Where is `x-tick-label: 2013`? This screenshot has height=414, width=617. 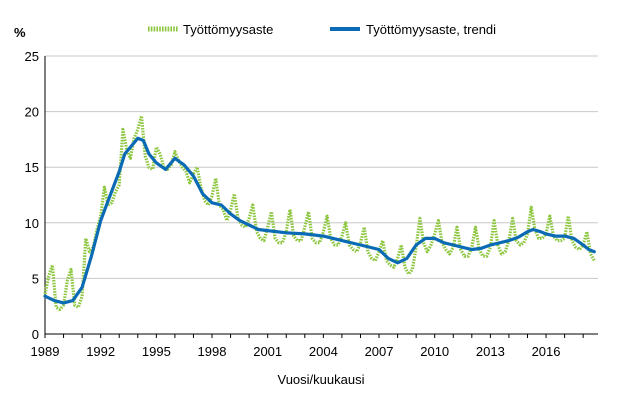 x-tick-label: 2013 is located at coordinates (490, 351).